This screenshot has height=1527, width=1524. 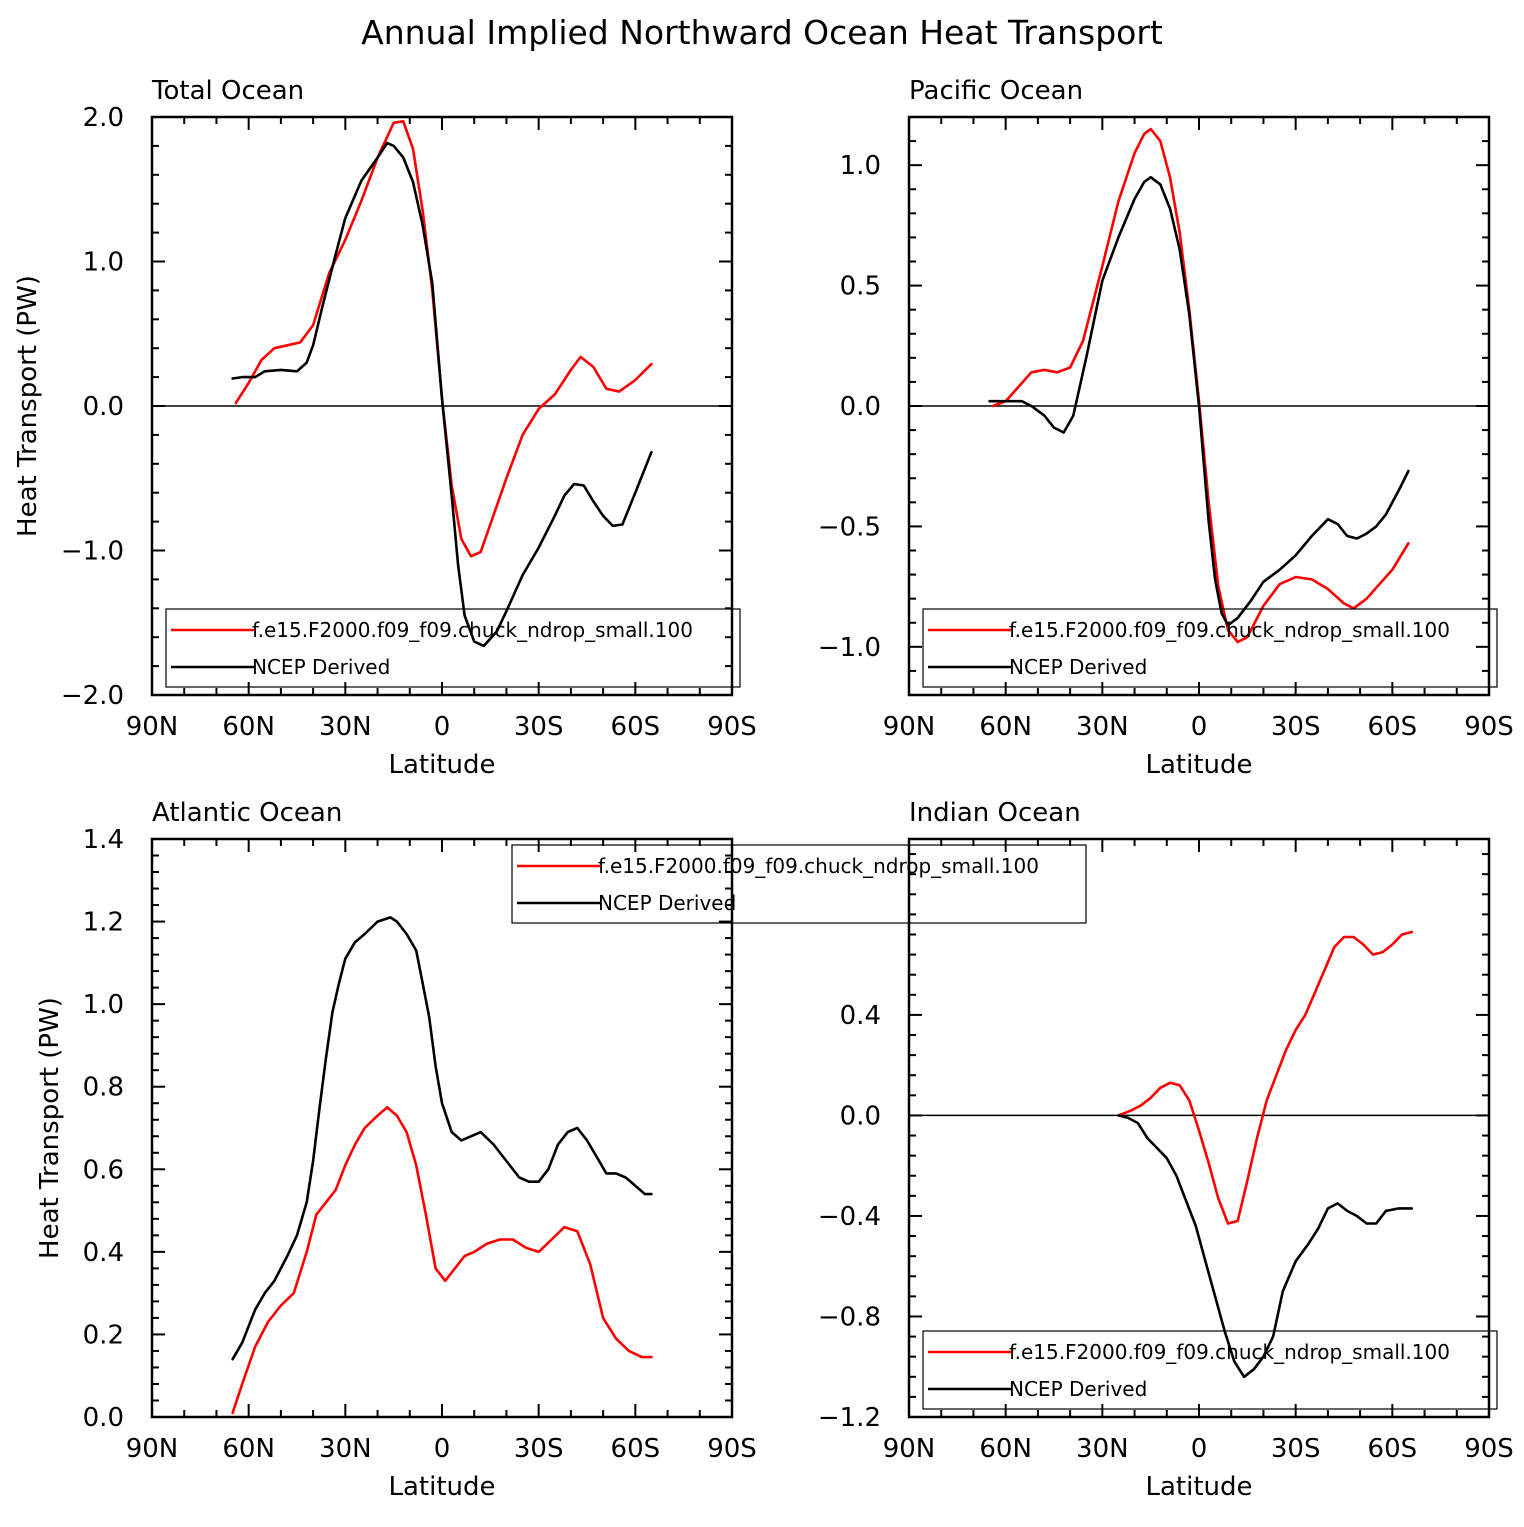 I want to click on y-tick-label: 0.2, so click(x=103, y=1335).